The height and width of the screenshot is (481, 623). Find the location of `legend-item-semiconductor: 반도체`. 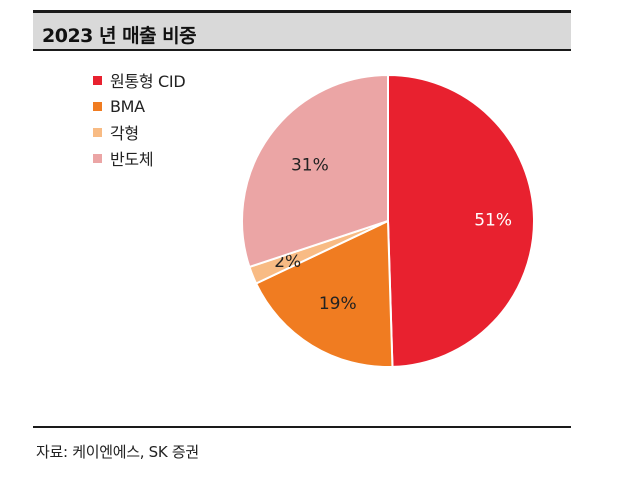

legend-item-semiconductor: 반도체 is located at coordinates (139, 158).